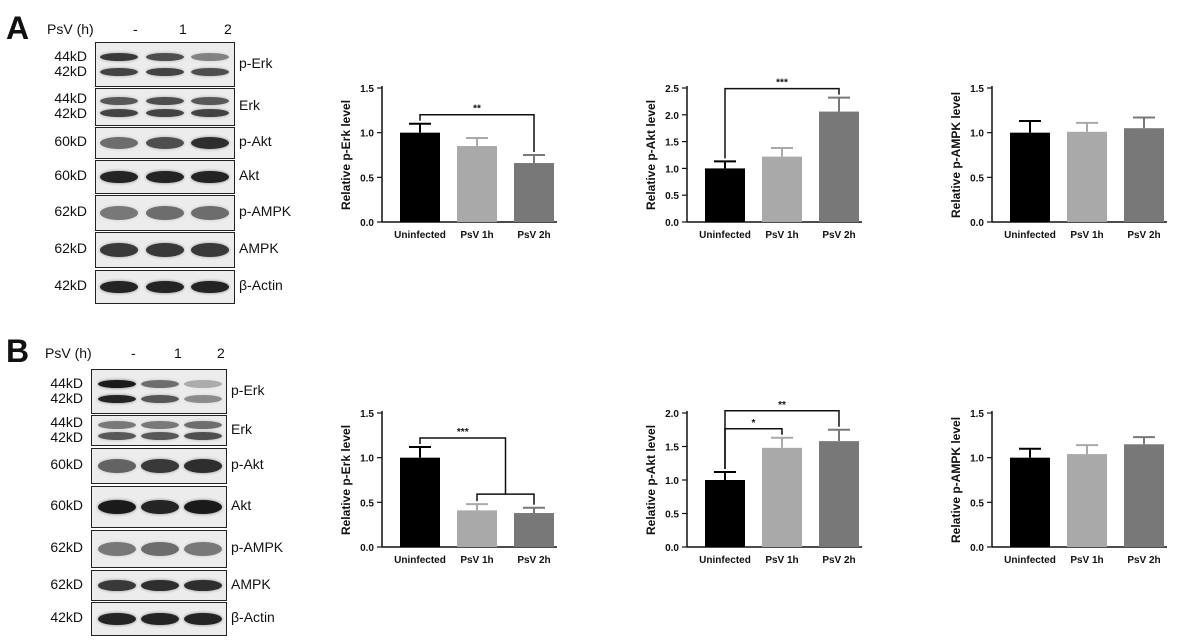 The height and width of the screenshot is (641, 1200). Describe the element at coordinates (251, 583) in the screenshot. I see `protein-label: AMPK` at that location.